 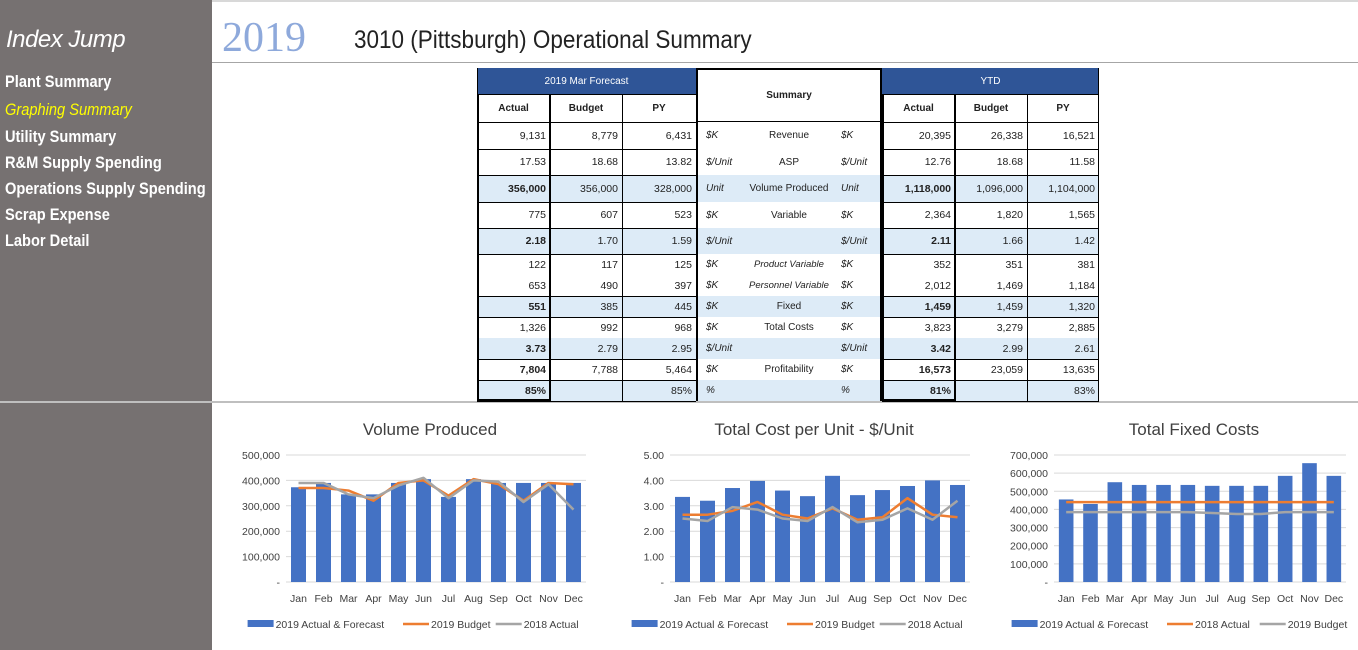 What do you see at coordinates (814, 429) in the screenshot?
I see `chart-title: Total Cost per Unit - $/Unit` at bounding box center [814, 429].